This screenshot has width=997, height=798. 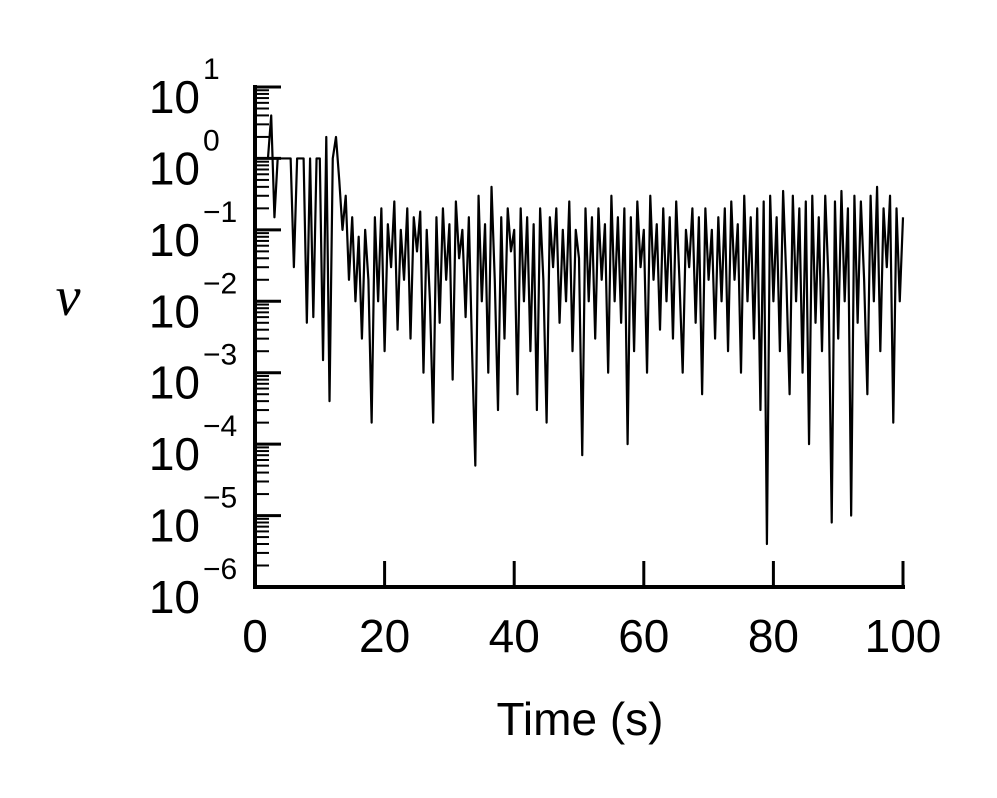 I want to click on x-tick-label: 60, so click(x=643, y=636).